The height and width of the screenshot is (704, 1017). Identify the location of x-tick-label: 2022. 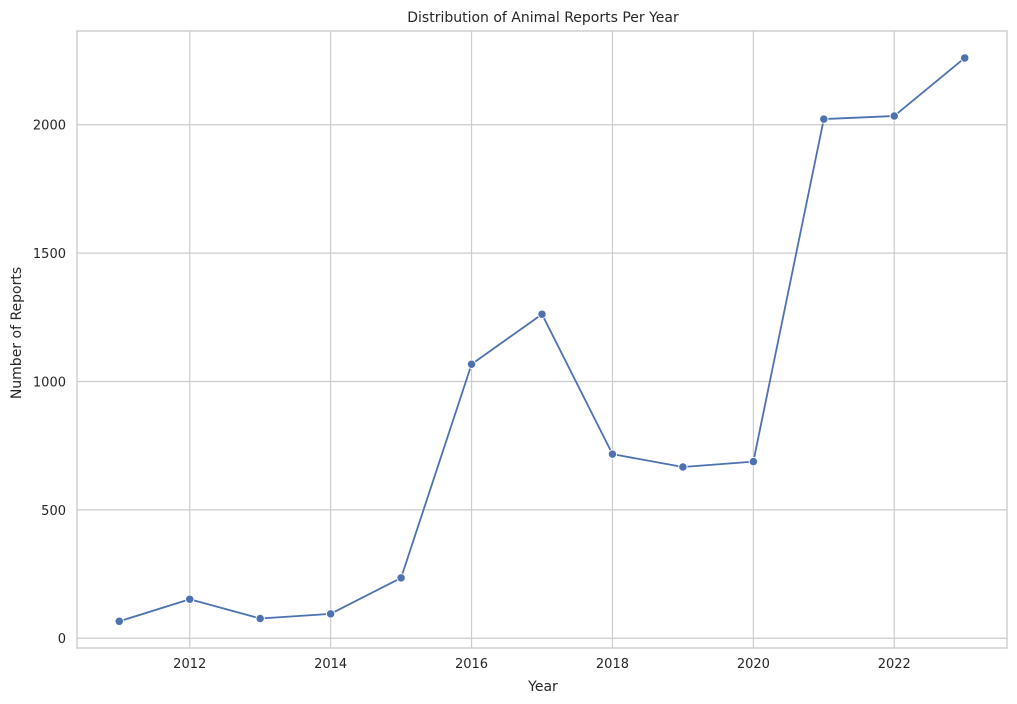
(894, 664).